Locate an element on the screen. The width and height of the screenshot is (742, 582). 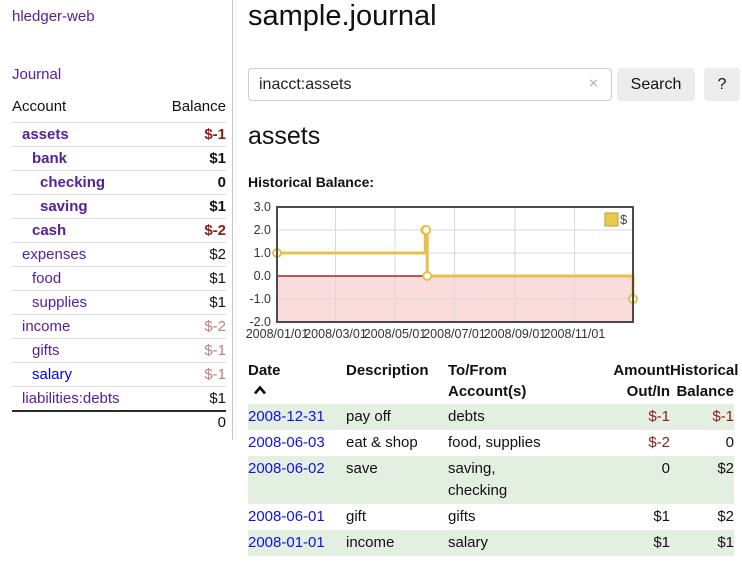
account-link-cash: cash is located at coordinates (49, 230).